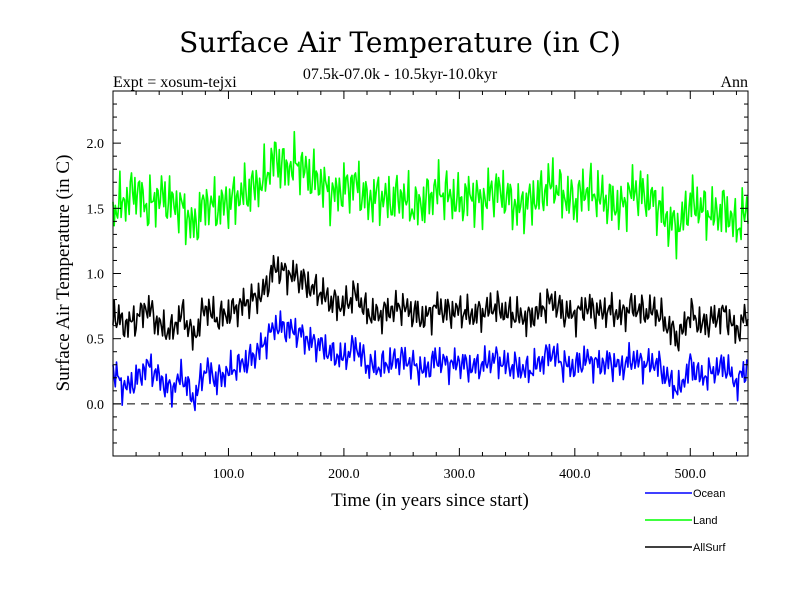  Describe the element at coordinates (430, 303) in the screenshot. I see `series-line-allsurf` at that location.